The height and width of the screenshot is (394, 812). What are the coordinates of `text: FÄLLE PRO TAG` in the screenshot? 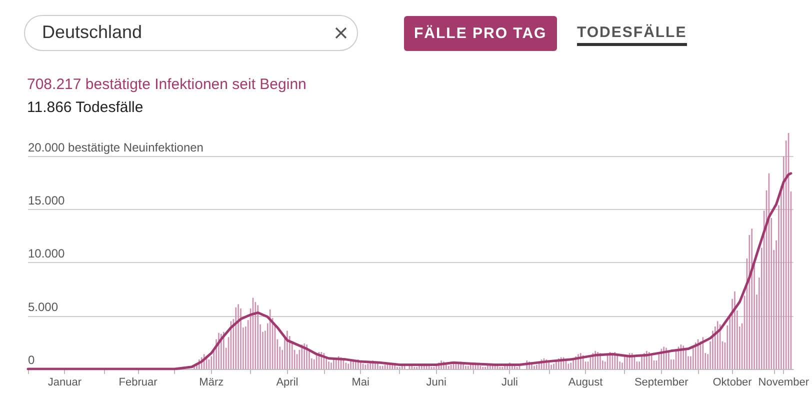 It's located at (480, 33).